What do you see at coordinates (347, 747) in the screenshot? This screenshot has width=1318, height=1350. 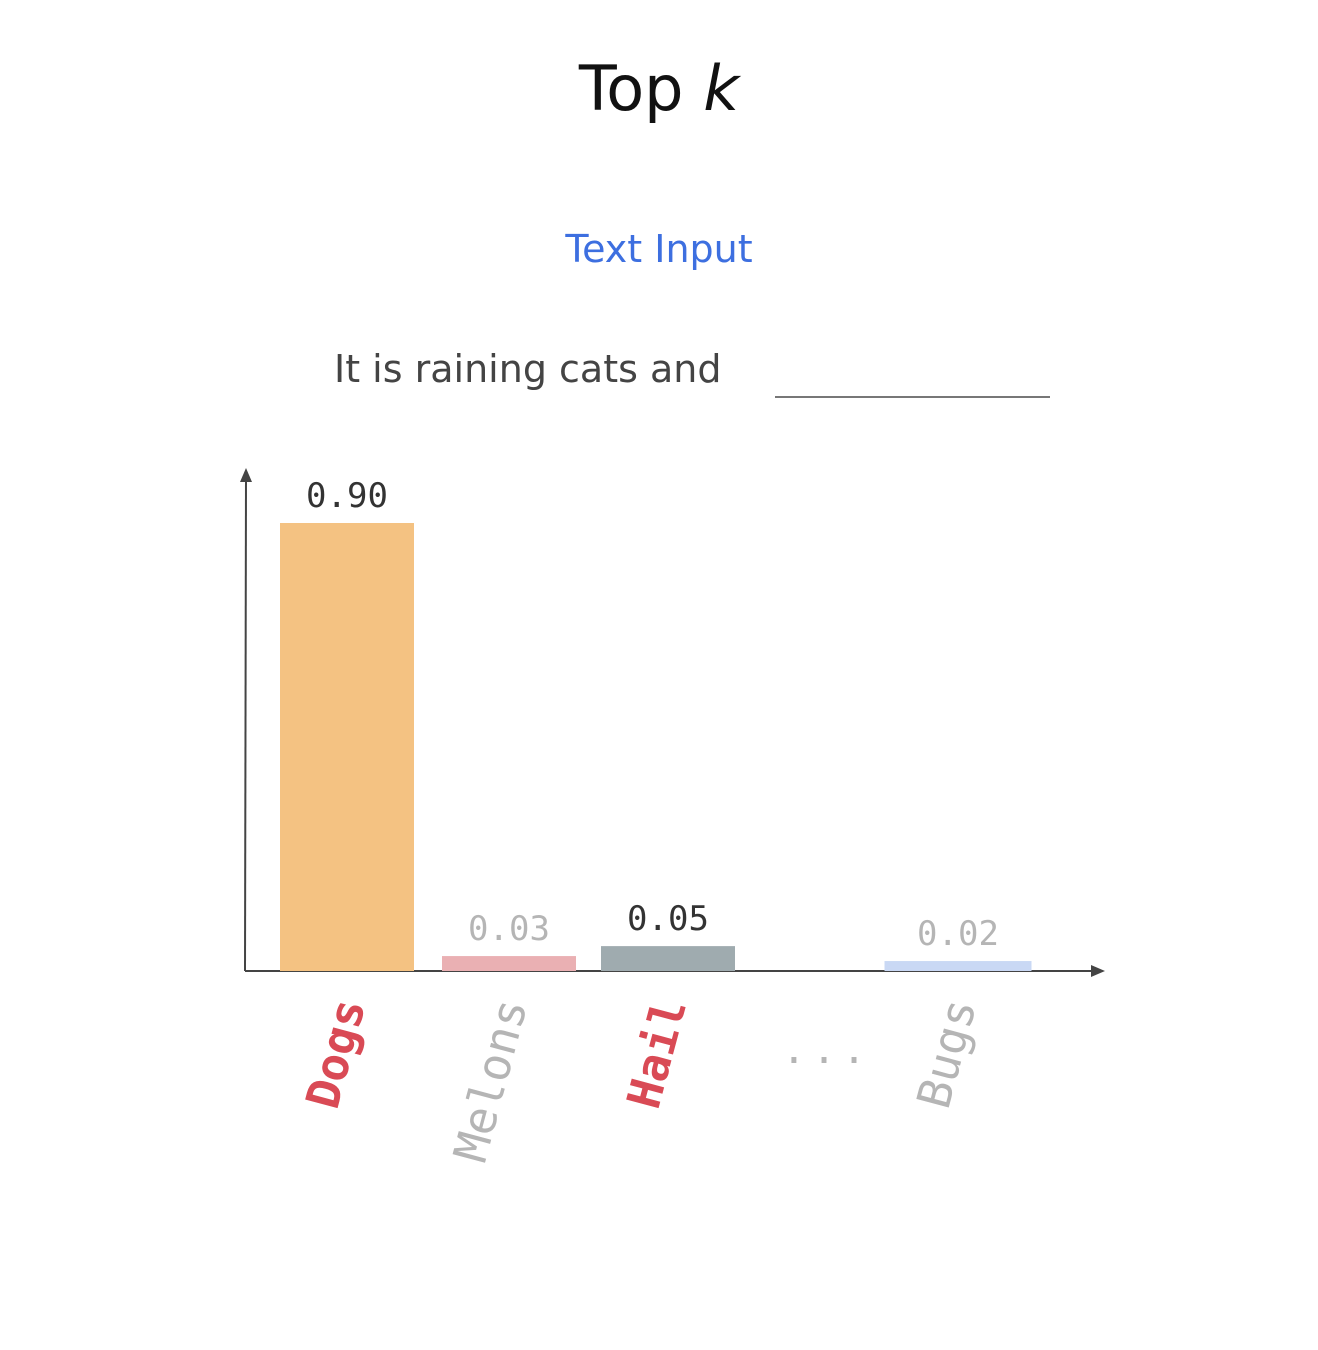 I see `bar-dogs` at bounding box center [347, 747].